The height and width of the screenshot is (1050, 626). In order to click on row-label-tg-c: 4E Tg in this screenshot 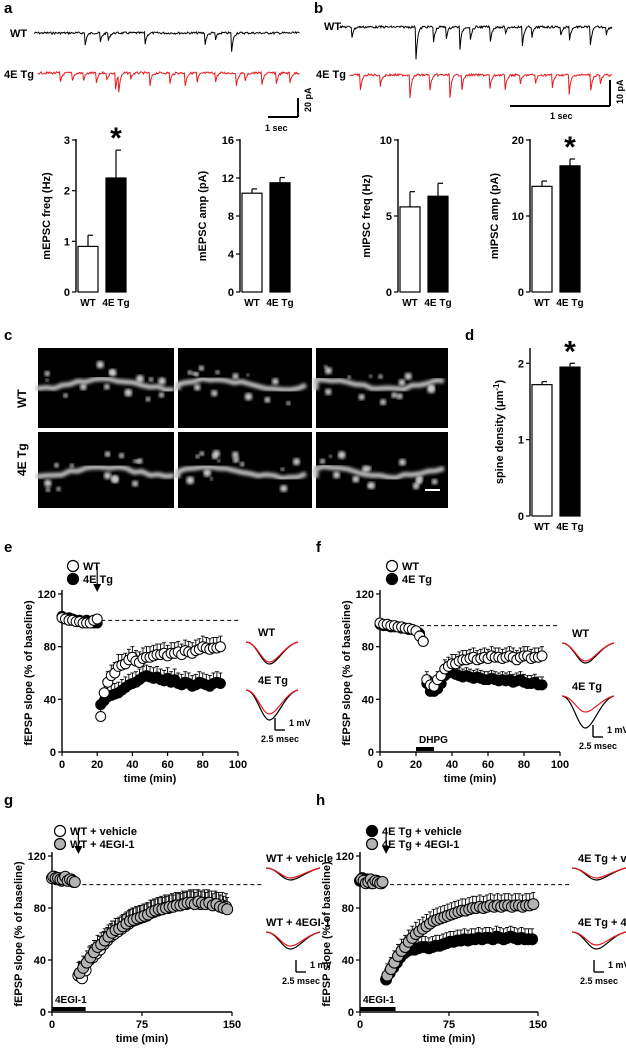, I will do `click(22, 459)`.